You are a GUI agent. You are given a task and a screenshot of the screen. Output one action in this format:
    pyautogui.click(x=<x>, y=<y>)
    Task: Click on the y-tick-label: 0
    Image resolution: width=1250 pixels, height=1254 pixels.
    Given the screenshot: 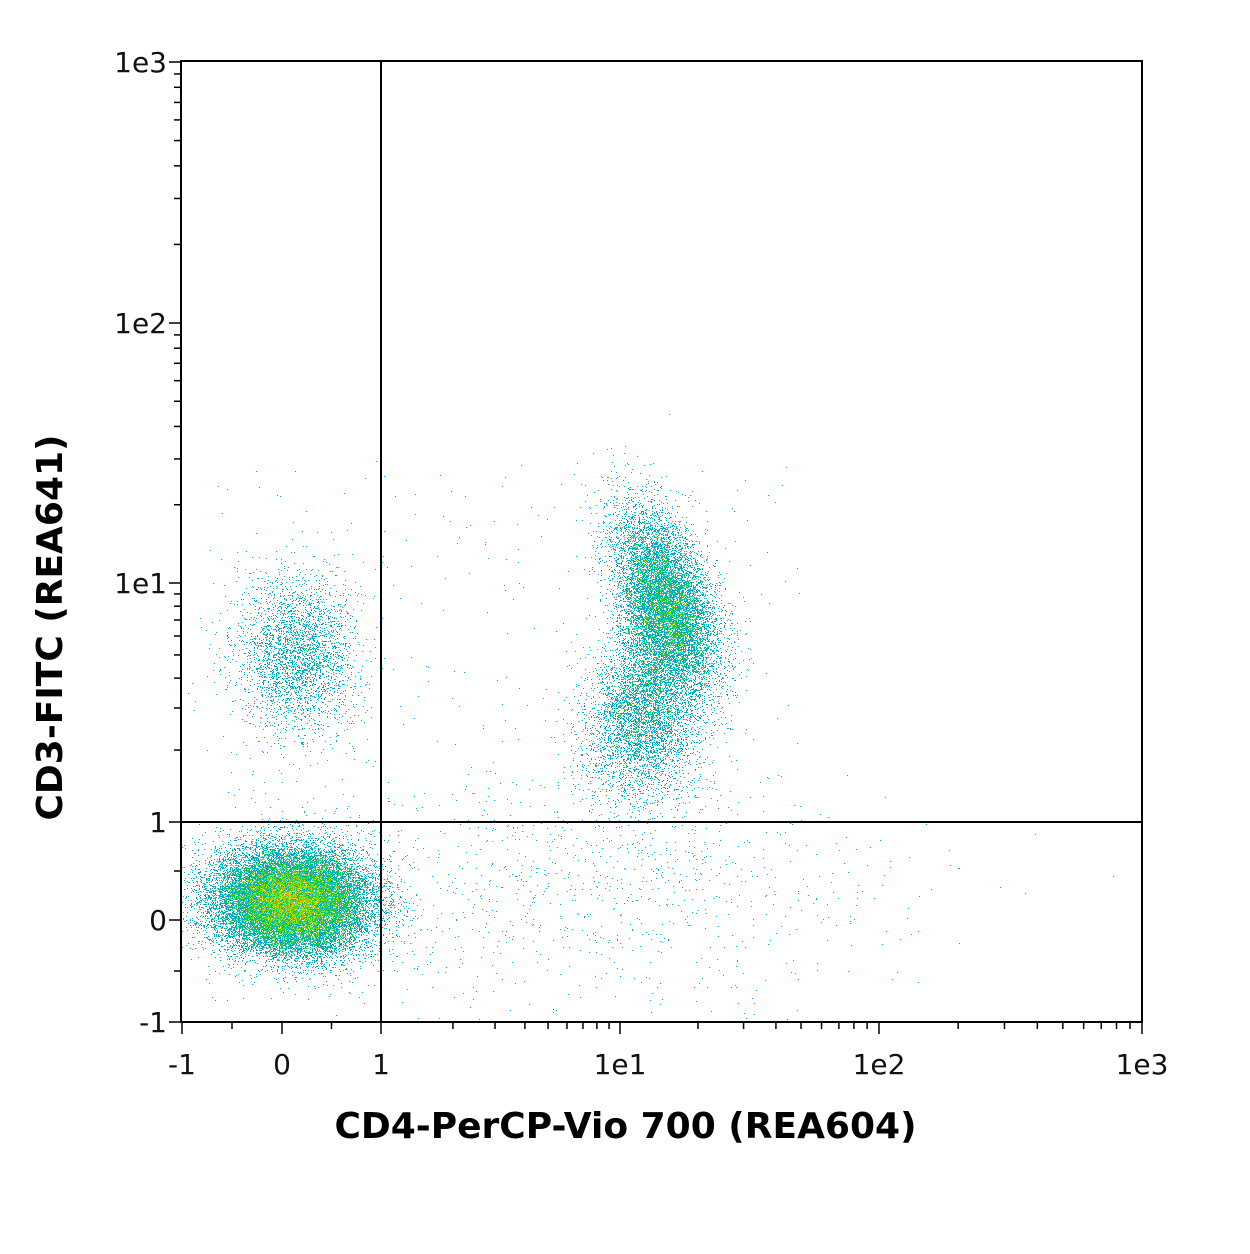 What is the action you would take?
    pyautogui.click(x=158, y=920)
    